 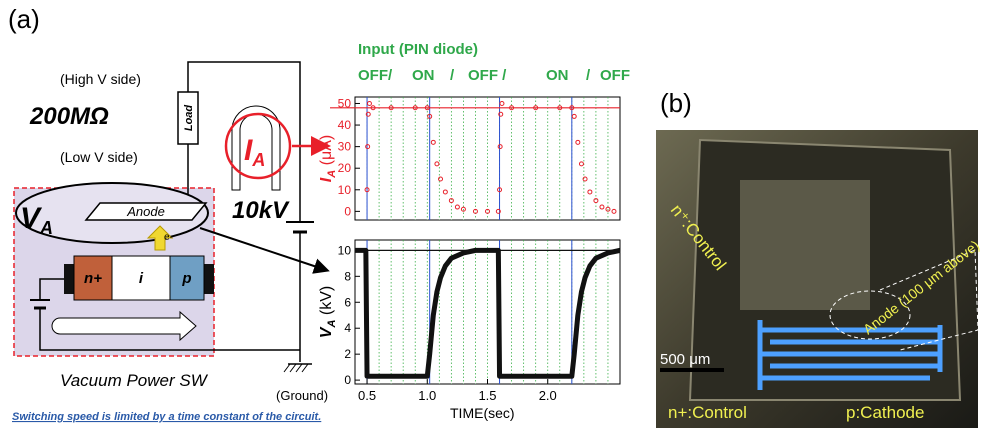 What do you see at coordinates (99, 157) in the screenshot?
I see `low-side: (Low V side)` at bounding box center [99, 157].